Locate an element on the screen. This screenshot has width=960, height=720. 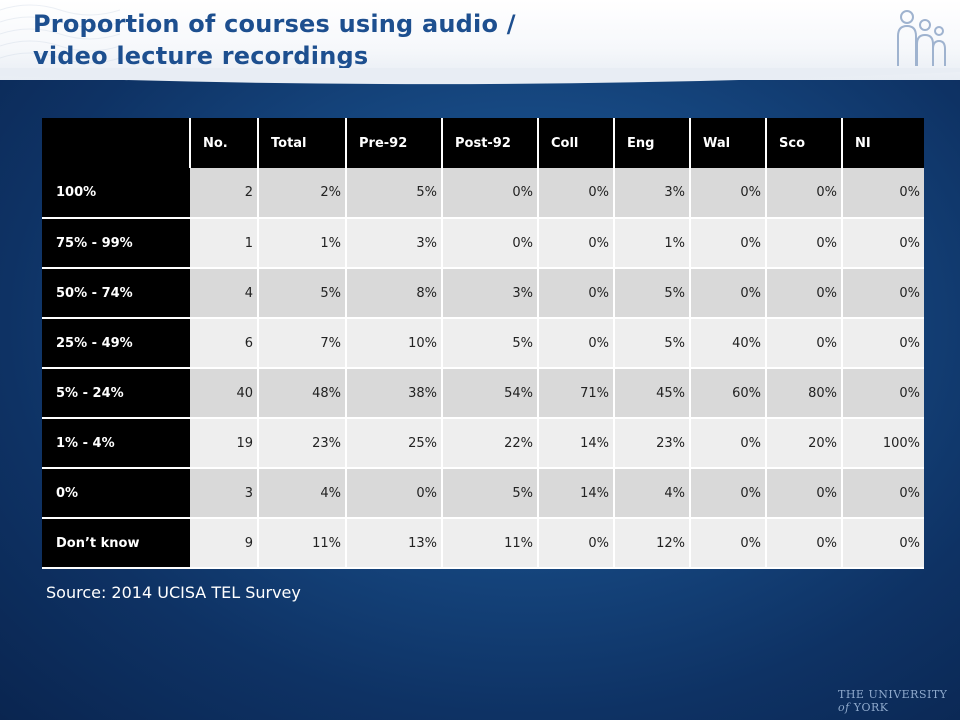
table-cell: 100% is located at coordinates (883, 443).